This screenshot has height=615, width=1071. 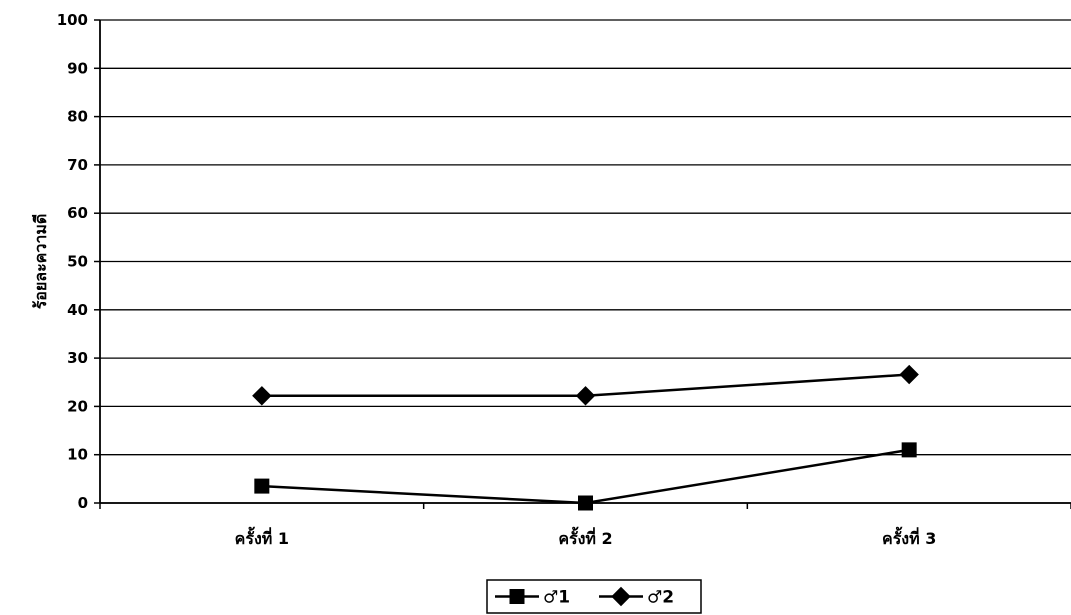 I want to click on y-axis-label: ร้อยละความดี, so click(x=40, y=262).